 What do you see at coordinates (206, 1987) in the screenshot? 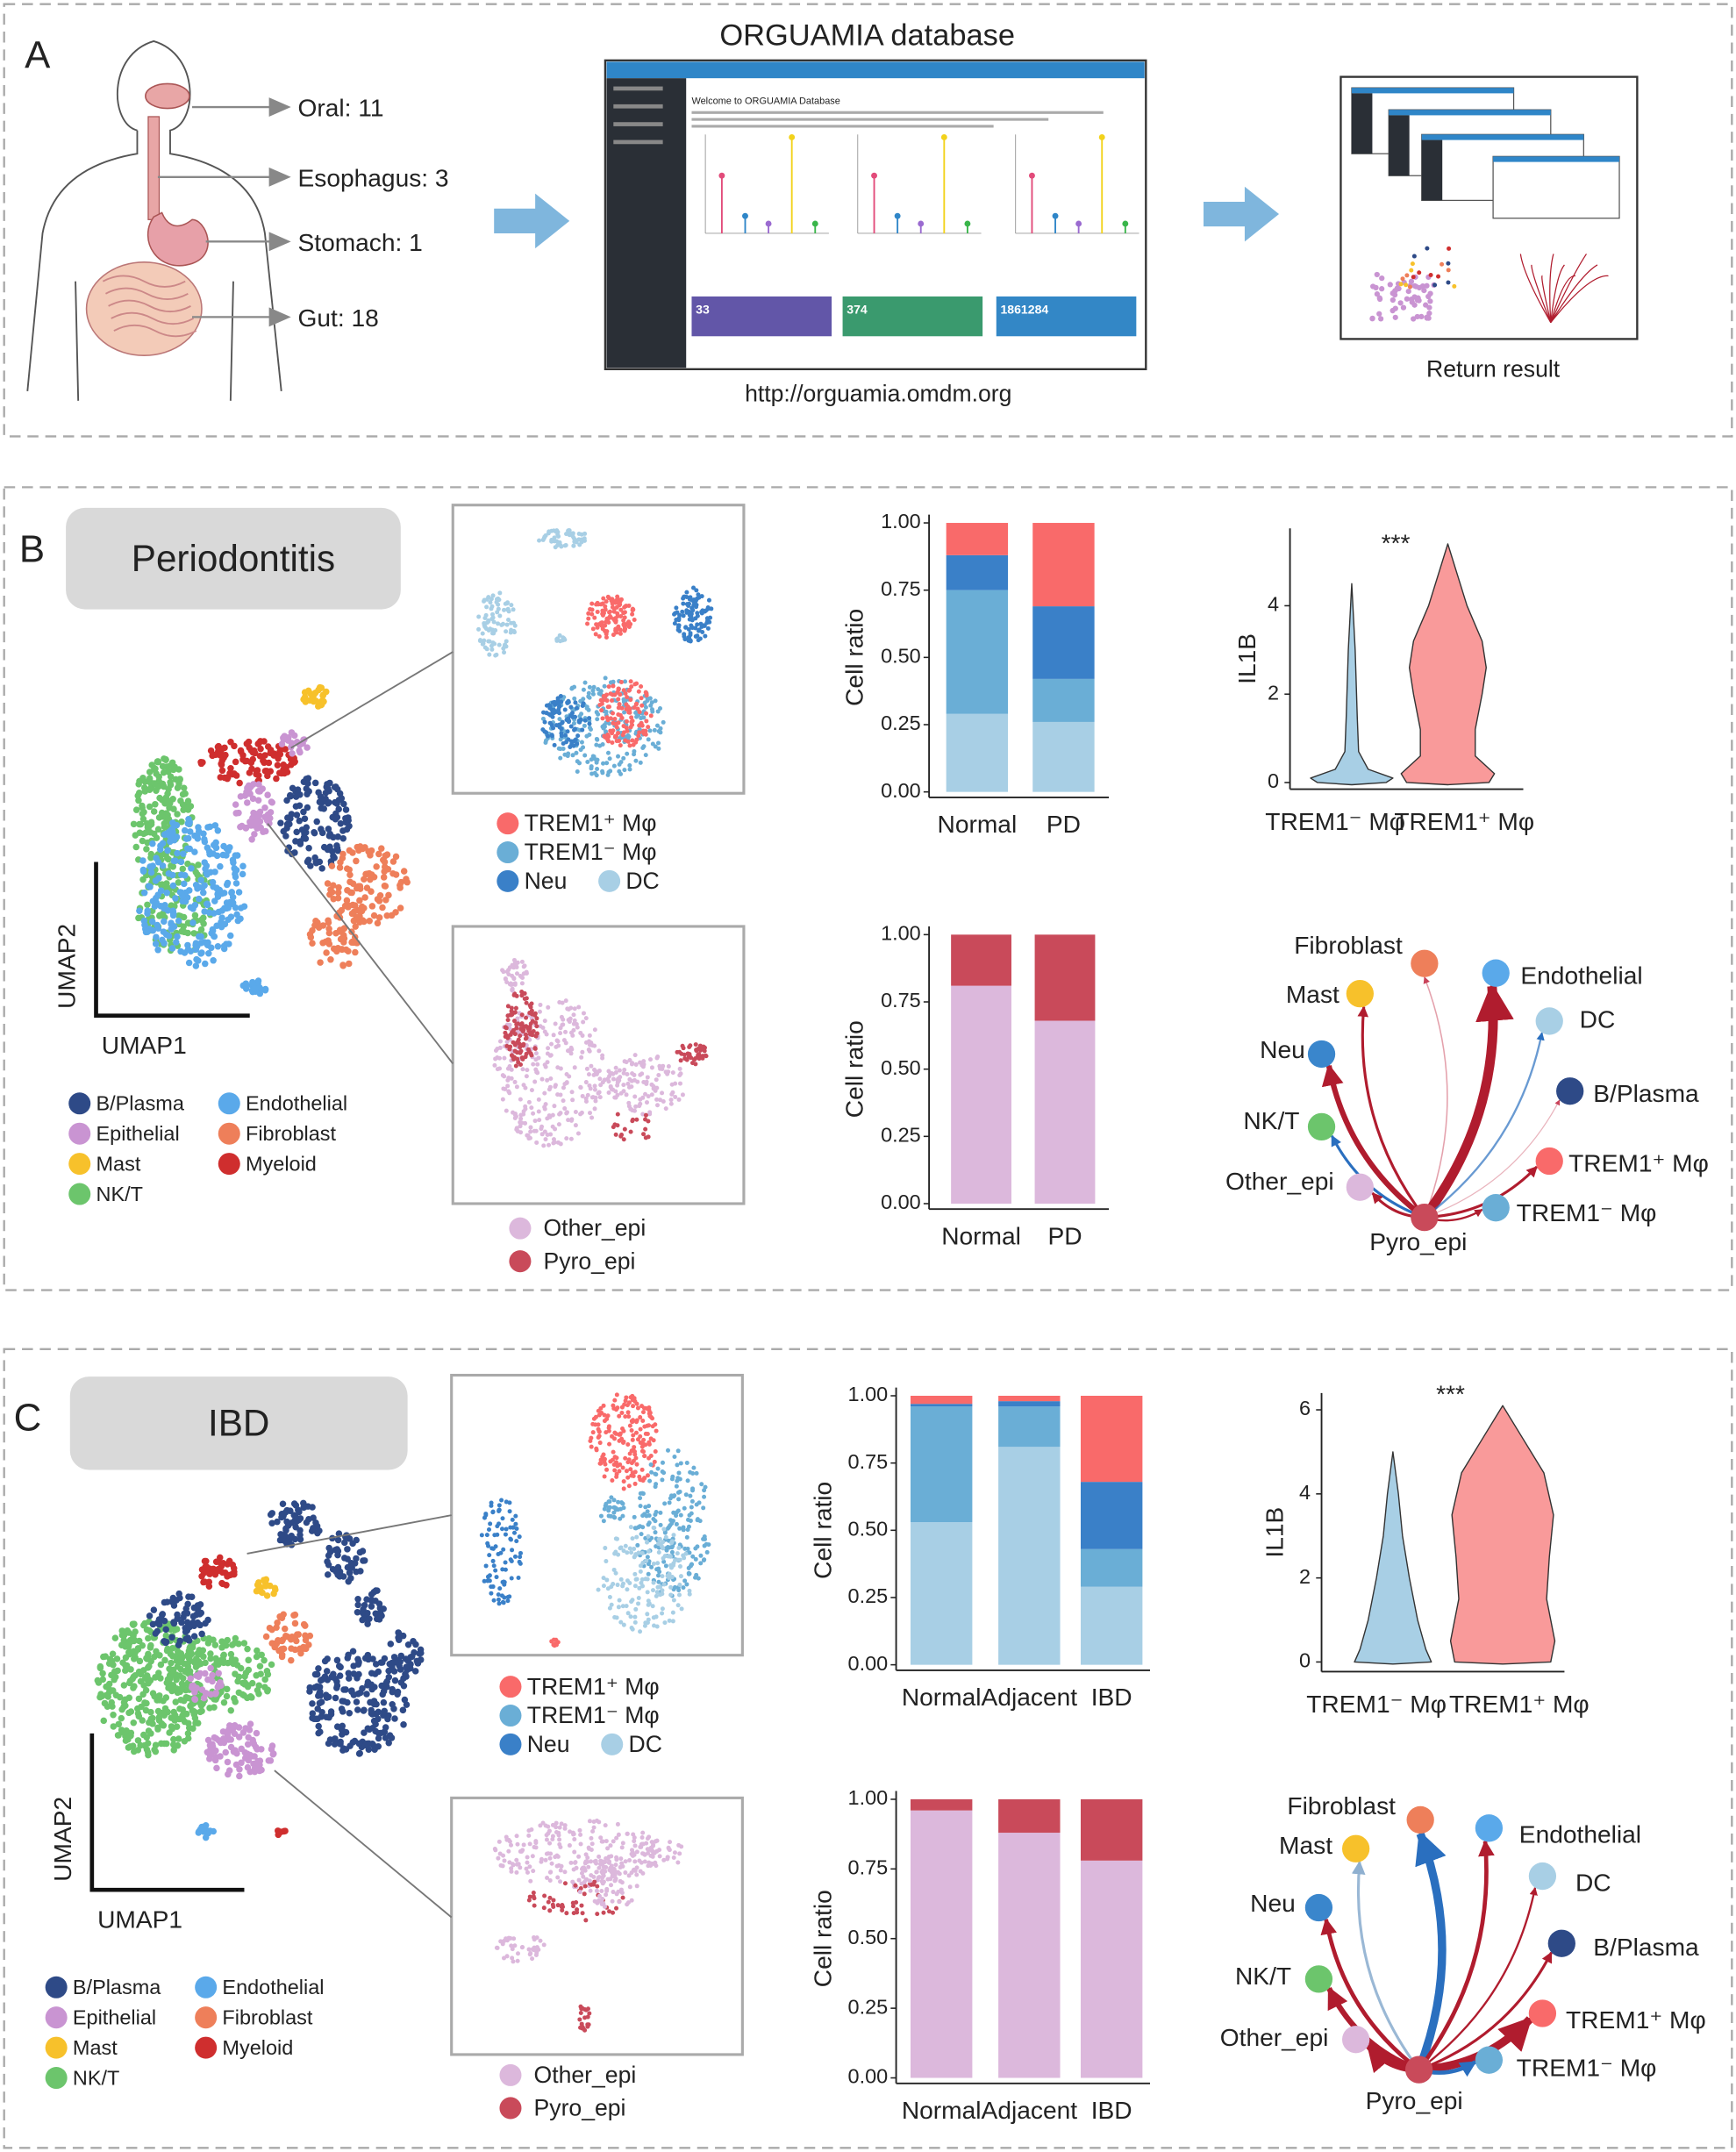
I see `legend-swatch` at bounding box center [206, 1987].